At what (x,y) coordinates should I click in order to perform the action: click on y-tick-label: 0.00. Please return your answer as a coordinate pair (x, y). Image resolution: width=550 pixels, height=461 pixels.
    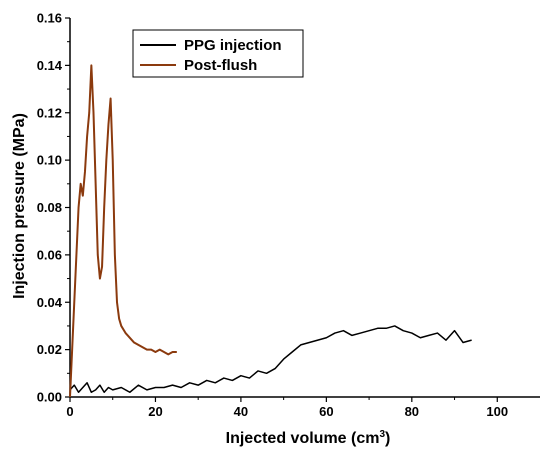
    Looking at the image, I should click on (49, 397).